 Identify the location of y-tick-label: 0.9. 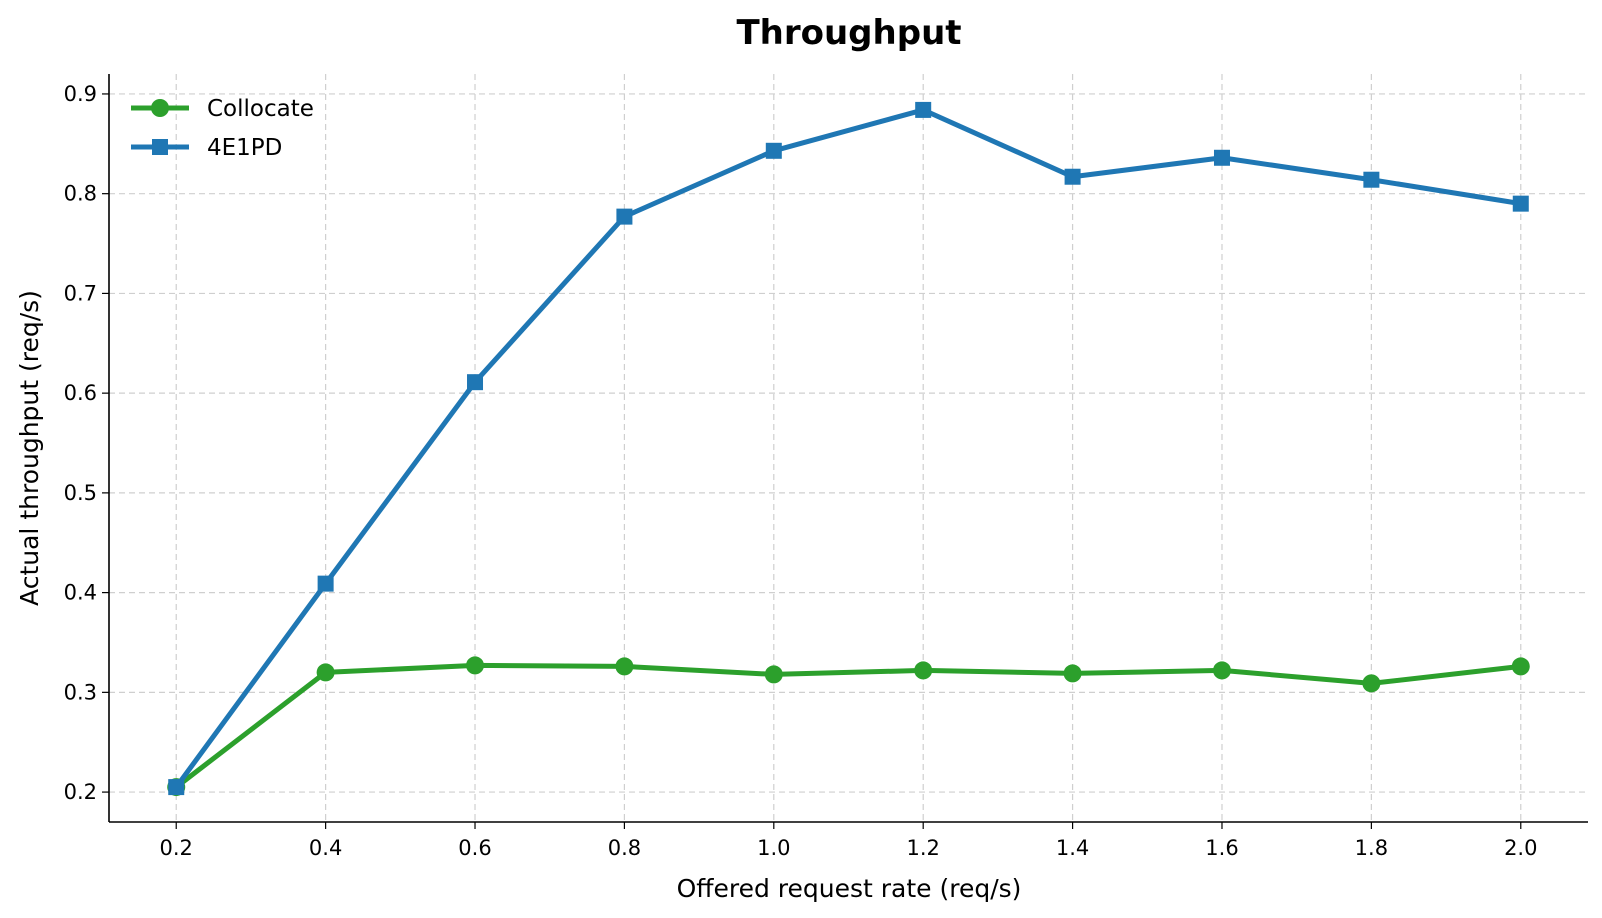
(80, 94).